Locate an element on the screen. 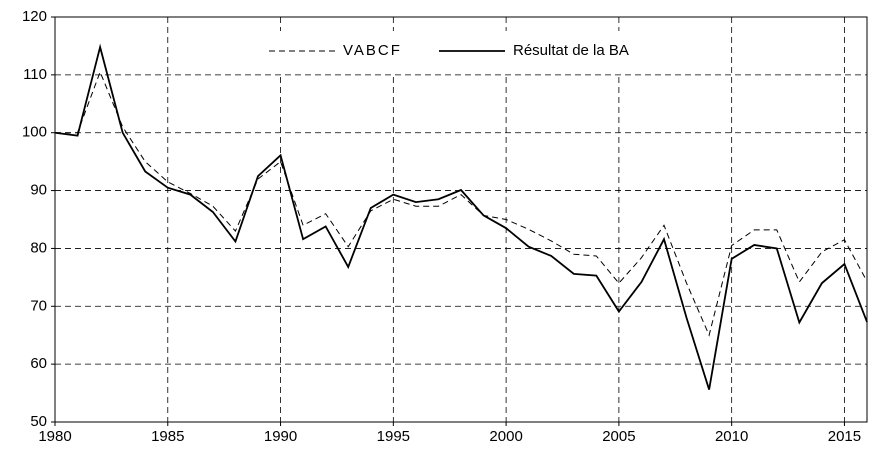 This screenshot has height=452, width=869. x-tick-label: 2000 is located at coordinates (505, 436).